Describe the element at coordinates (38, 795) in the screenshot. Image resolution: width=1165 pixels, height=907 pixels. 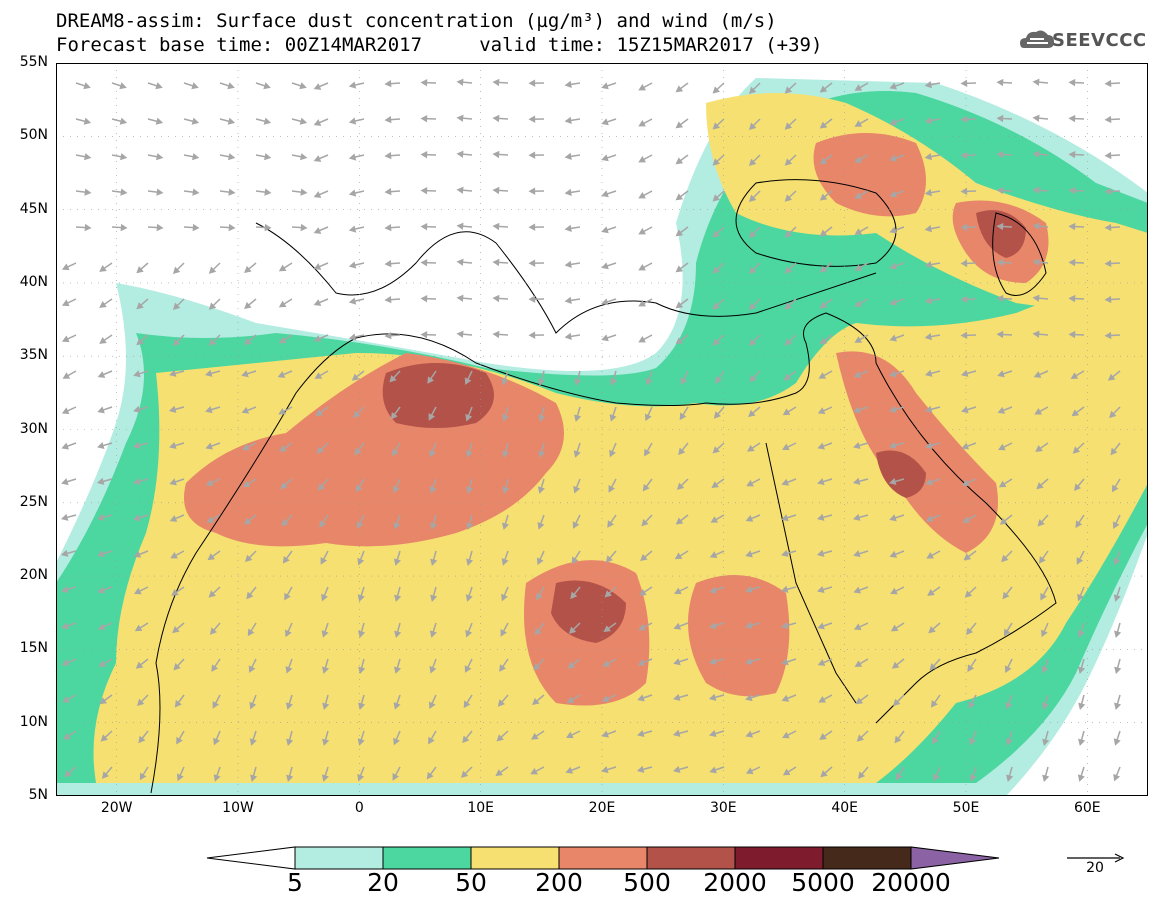
I see `lat-tick-label: 5N` at that location.